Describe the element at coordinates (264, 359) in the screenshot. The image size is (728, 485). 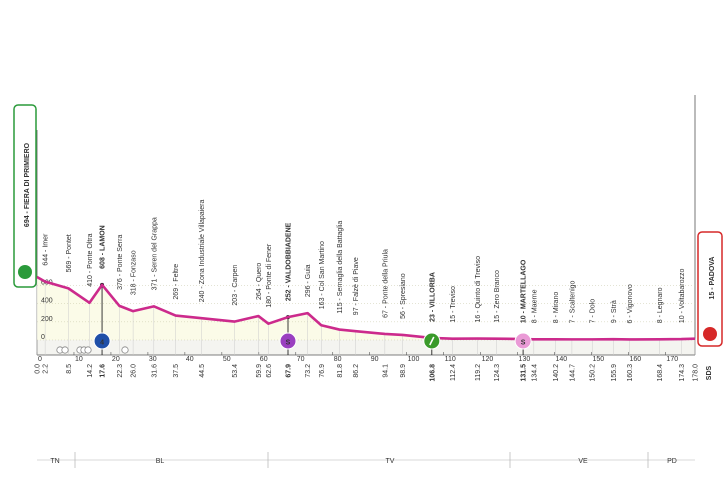
I see `x-tick-label: 60` at that location.